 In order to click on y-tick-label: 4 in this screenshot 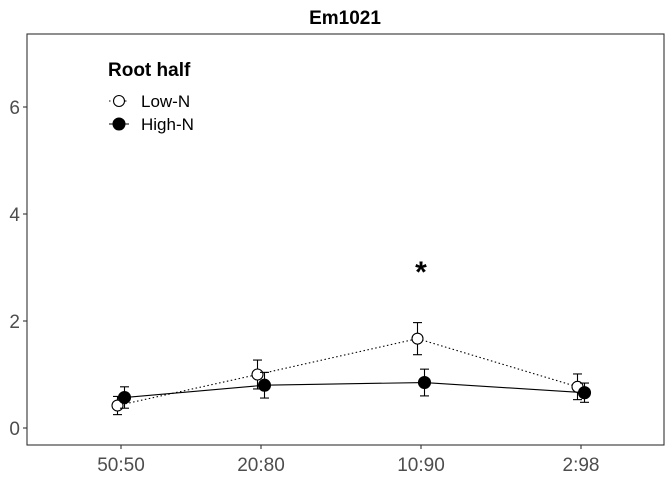, I will do `click(14, 215)`.